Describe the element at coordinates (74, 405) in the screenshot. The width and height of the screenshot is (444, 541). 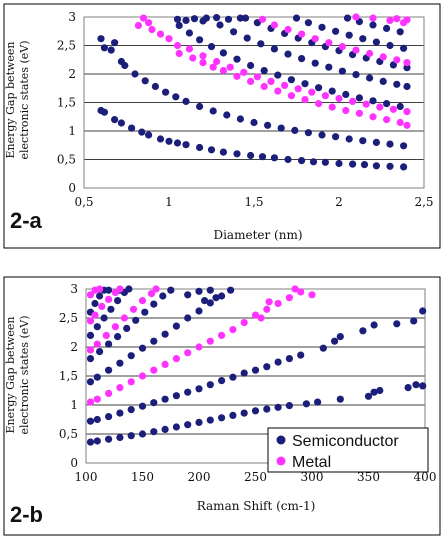
I see `y-tick-label: 1` at that location.